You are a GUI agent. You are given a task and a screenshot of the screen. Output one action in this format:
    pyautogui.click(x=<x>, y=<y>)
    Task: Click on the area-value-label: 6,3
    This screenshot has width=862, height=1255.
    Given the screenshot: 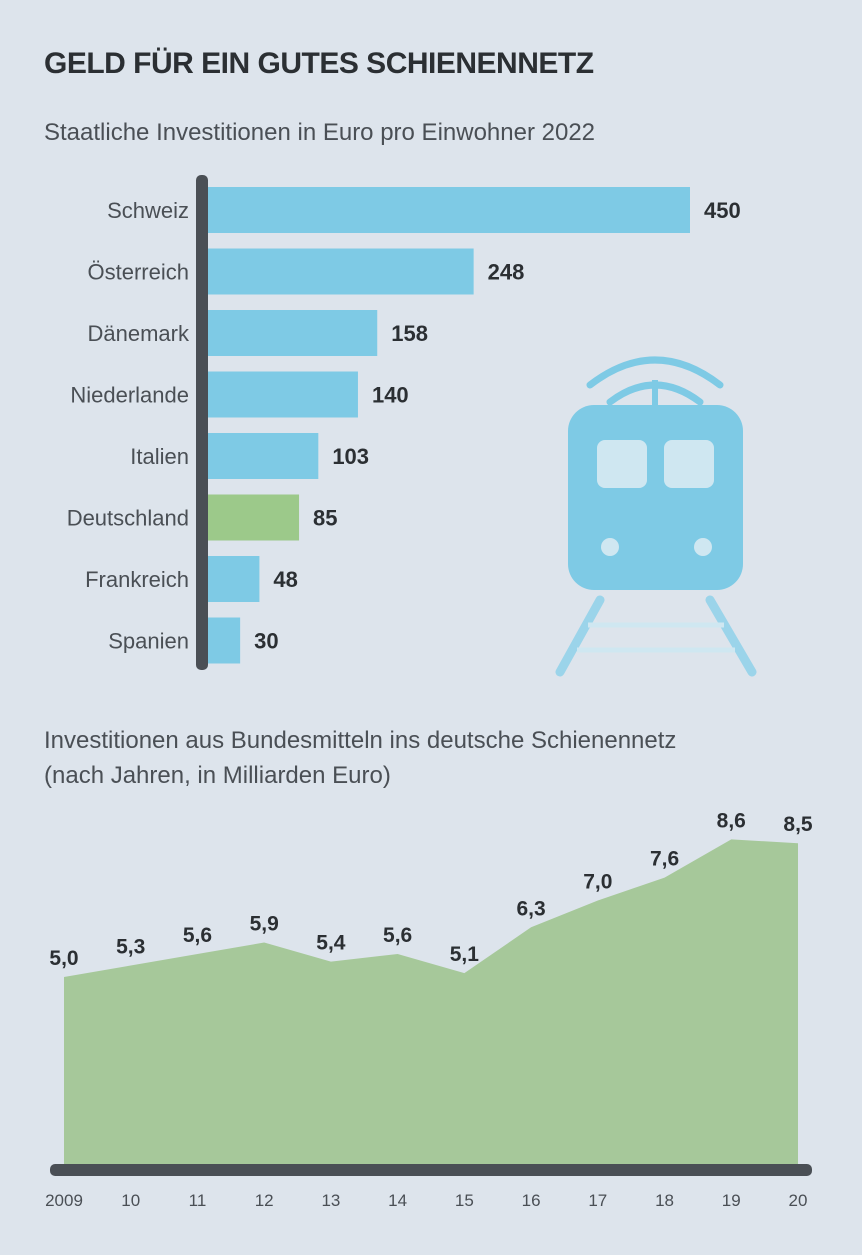 What is the action you would take?
    pyautogui.click(x=530, y=908)
    